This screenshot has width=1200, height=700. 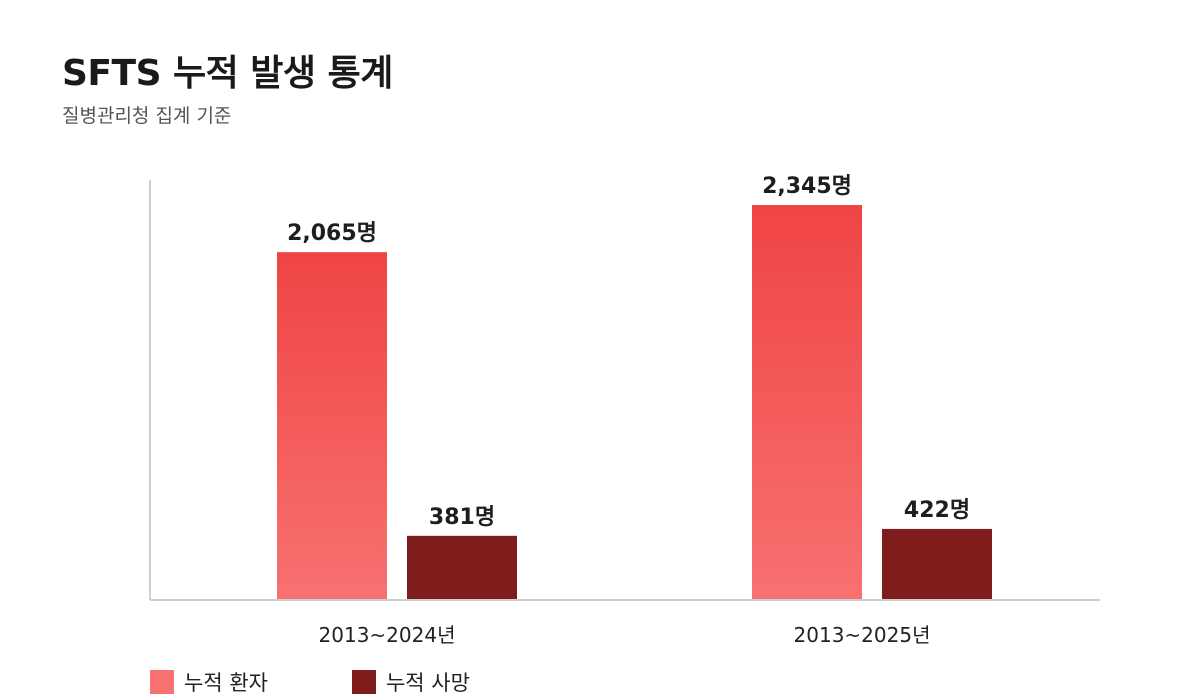 I want to click on value-label-patients-2024: 2,065명, so click(x=332, y=233).